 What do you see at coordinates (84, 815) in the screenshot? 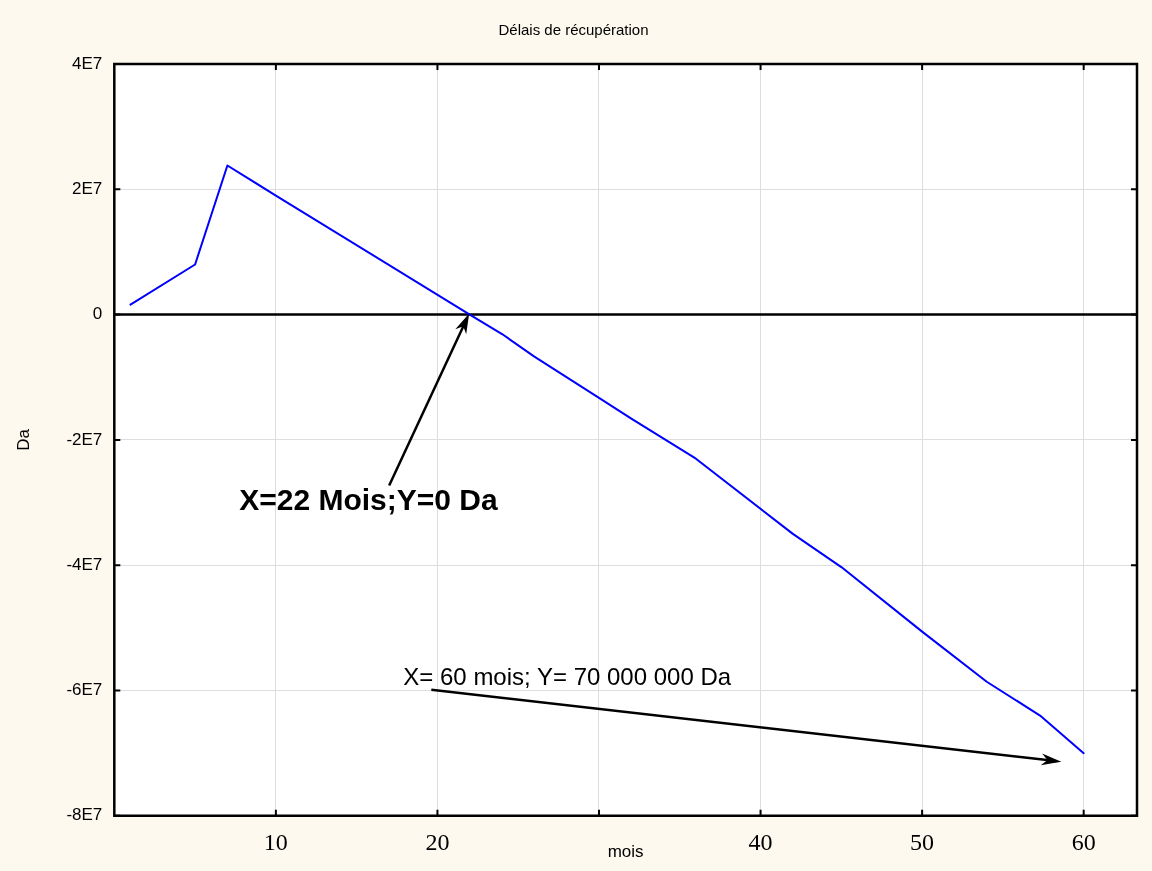
I see `y-tick-label: -8E7` at bounding box center [84, 815].